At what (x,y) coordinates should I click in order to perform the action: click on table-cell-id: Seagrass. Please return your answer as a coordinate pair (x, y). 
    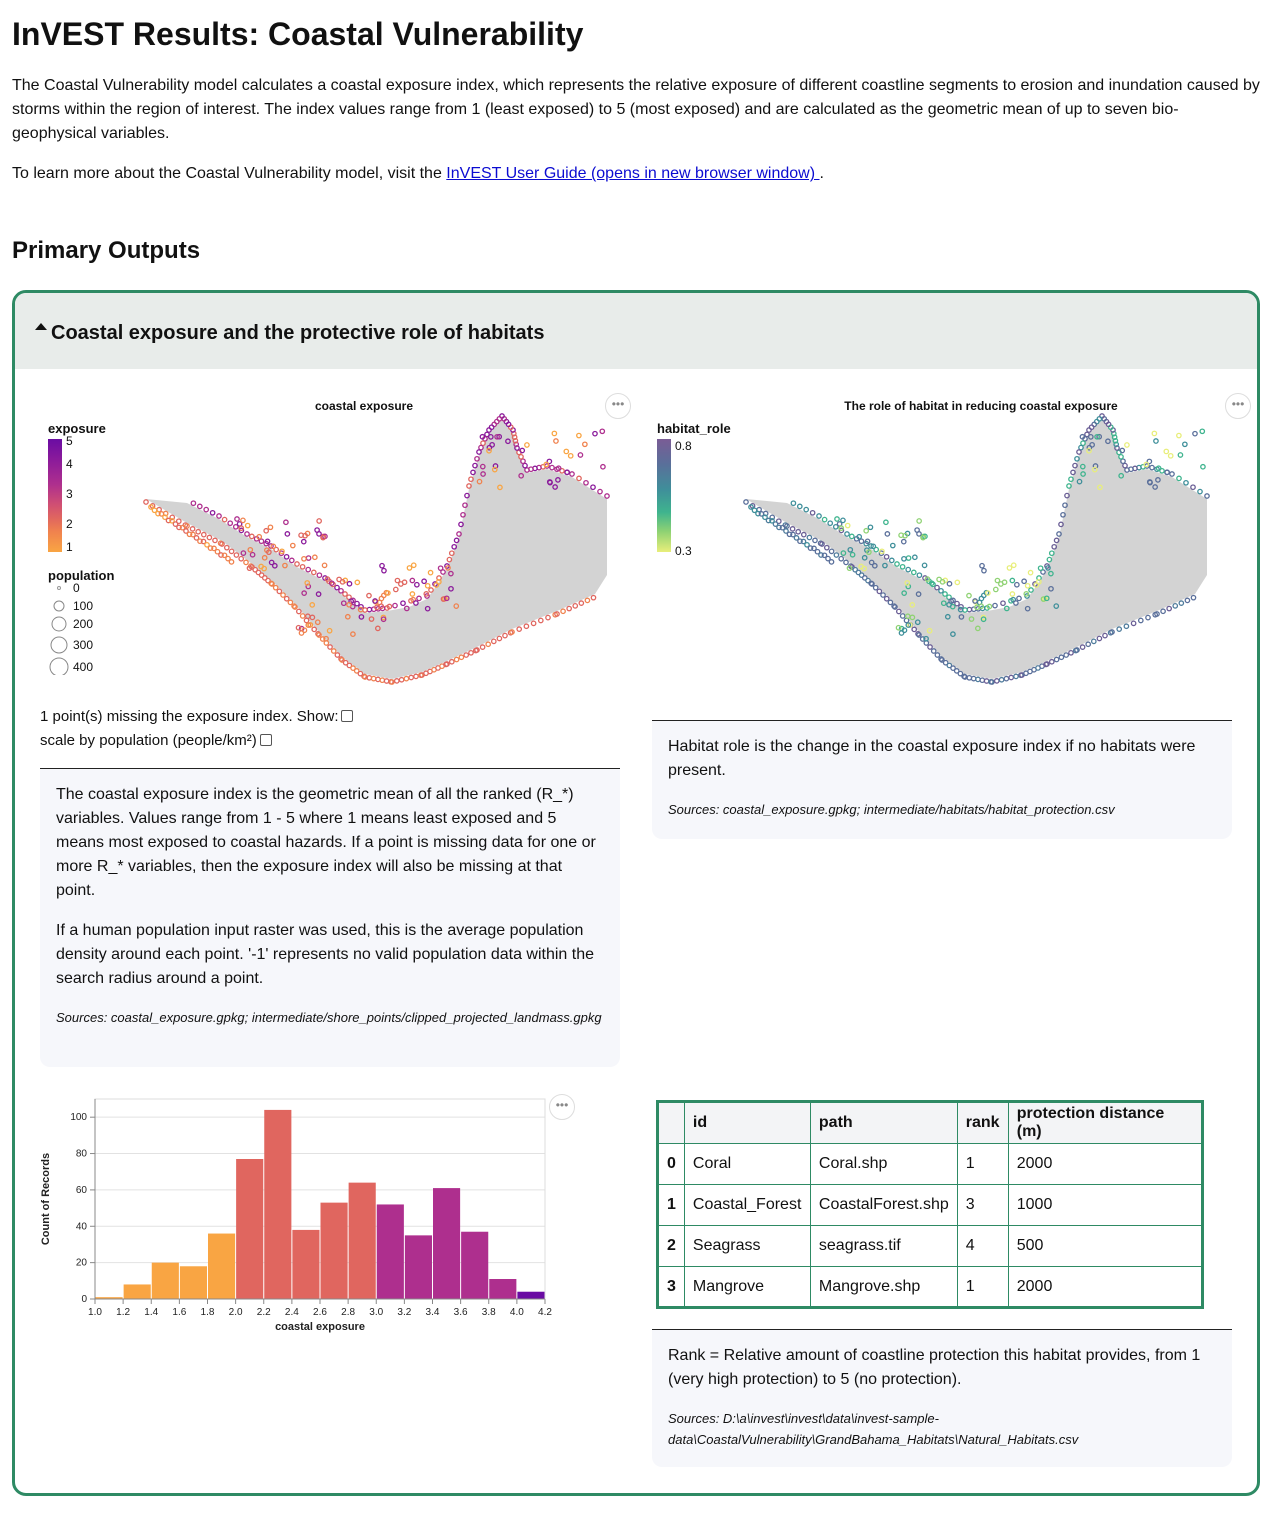
    Looking at the image, I should click on (747, 1246).